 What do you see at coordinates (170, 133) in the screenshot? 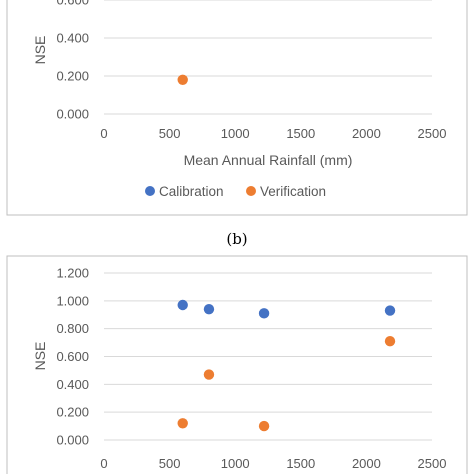
I see `chart-a-x-tick-label: 500` at bounding box center [170, 133].